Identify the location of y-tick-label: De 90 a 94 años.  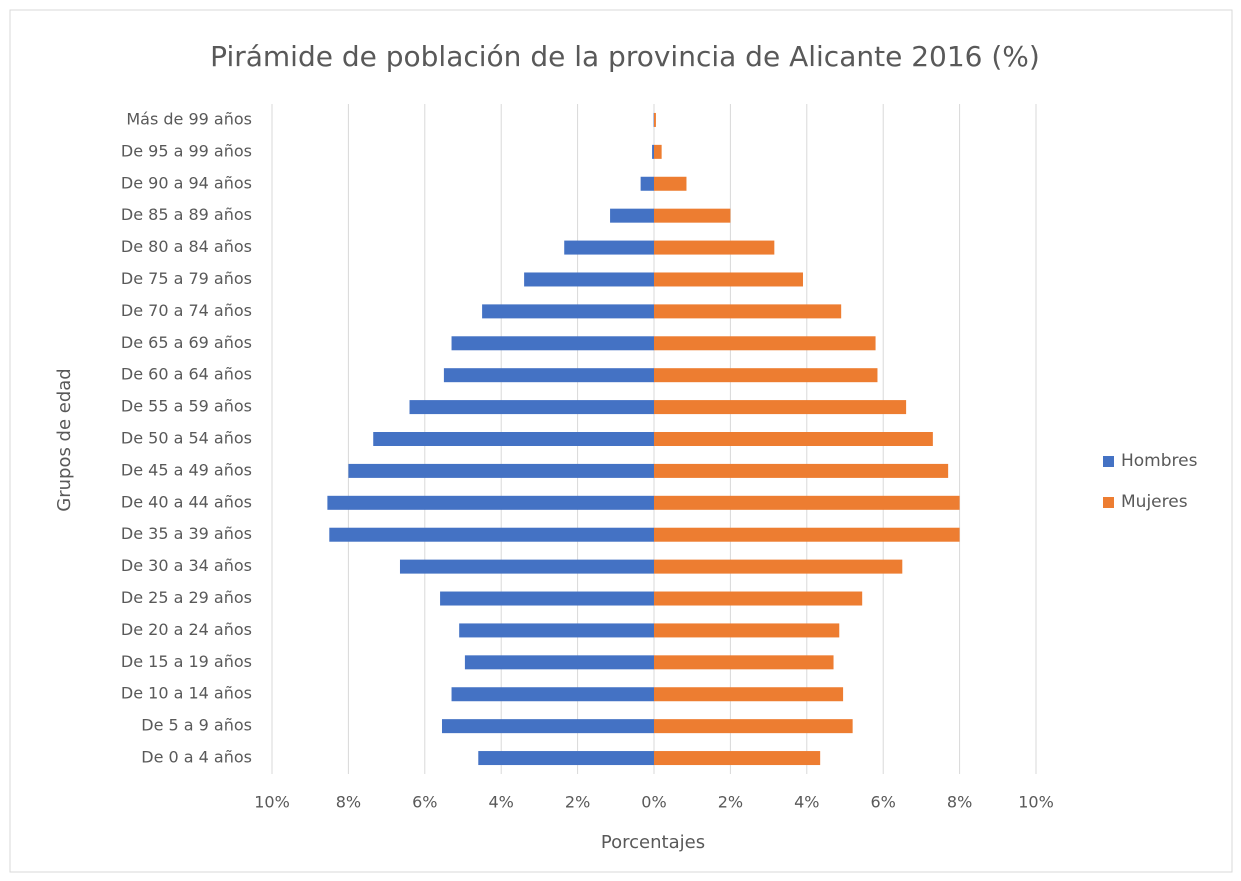
(186, 182).